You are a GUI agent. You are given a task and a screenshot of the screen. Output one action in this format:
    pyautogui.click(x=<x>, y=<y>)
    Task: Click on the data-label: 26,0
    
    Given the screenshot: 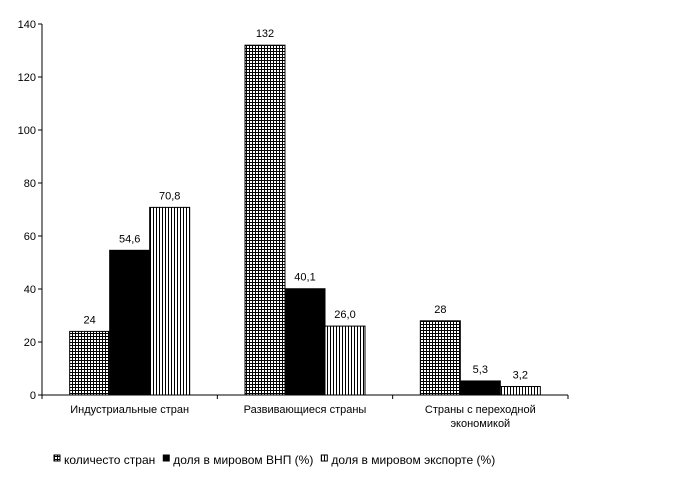 What is the action you would take?
    pyautogui.click(x=344, y=315)
    